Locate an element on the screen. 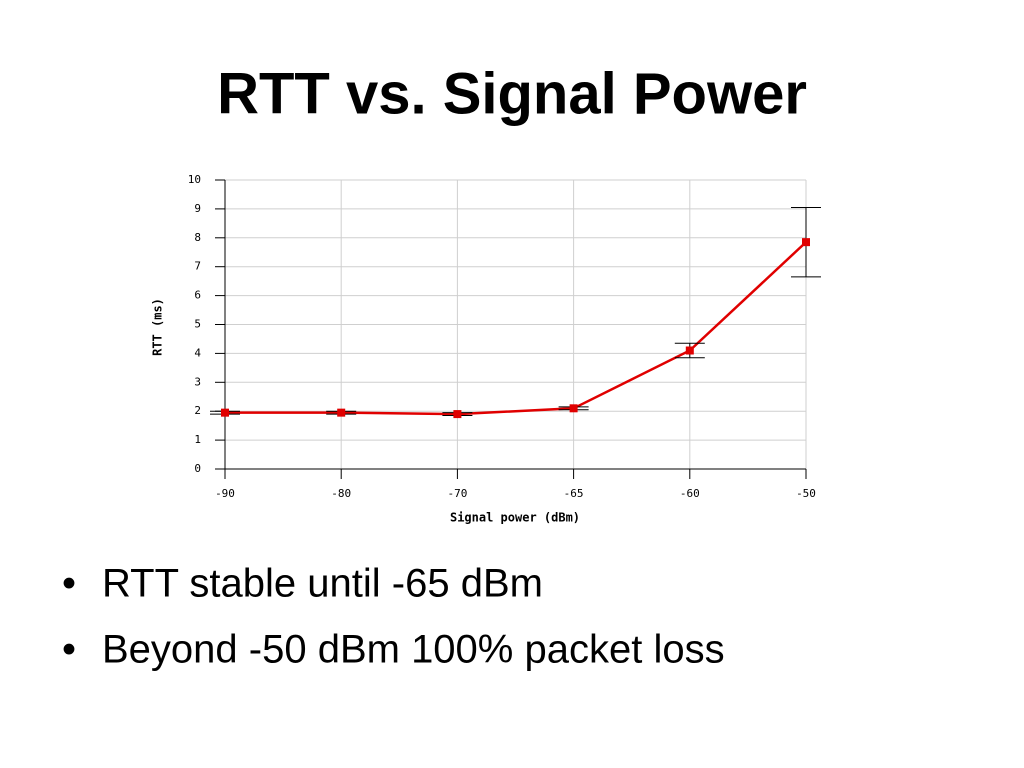 The width and height of the screenshot is (1024, 768). series-line is located at coordinates (516, 328).